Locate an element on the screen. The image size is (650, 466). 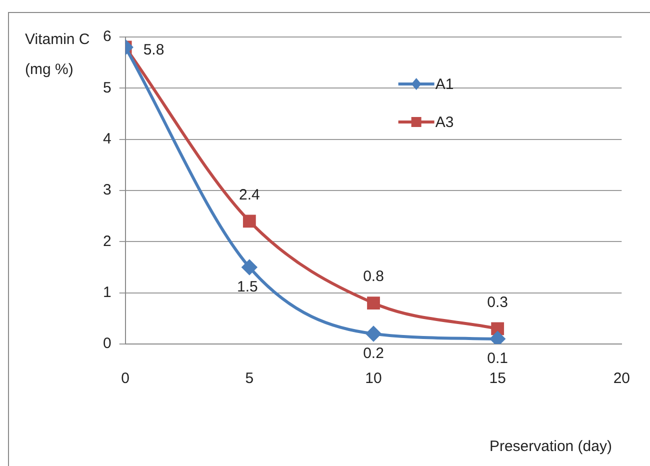
legend-label: A3 is located at coordinates (444, 123).